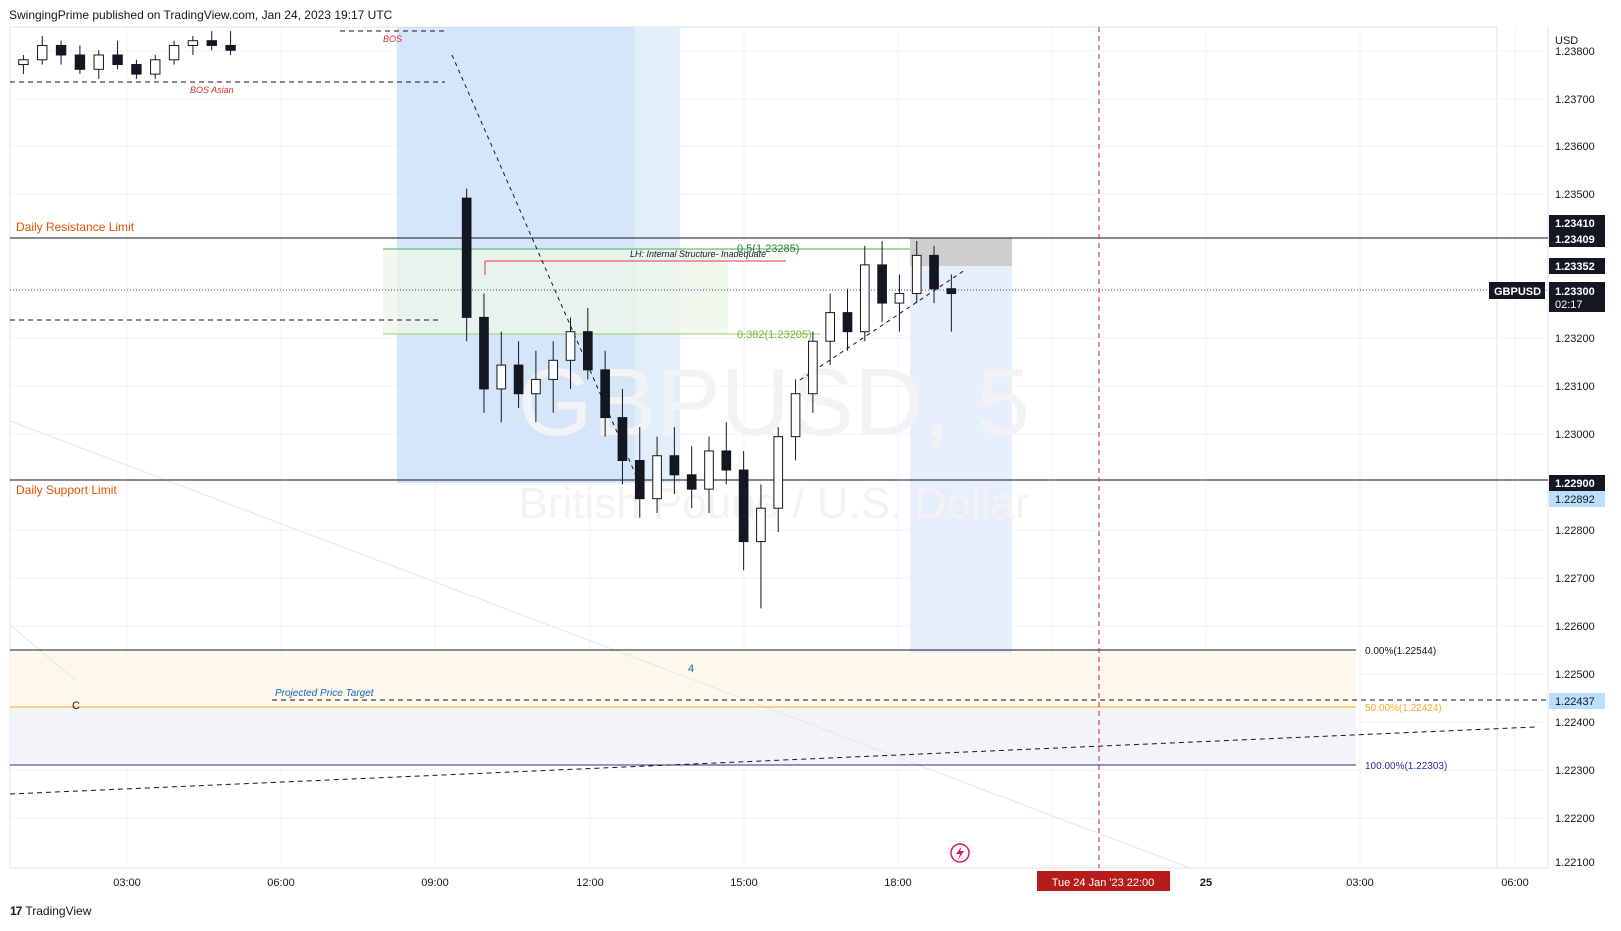  What do you see at coordinates (774, 335) in the screenshot?
I see `fib-0382-label: 0.382(1.23205)` at bounding box center [774, 335].